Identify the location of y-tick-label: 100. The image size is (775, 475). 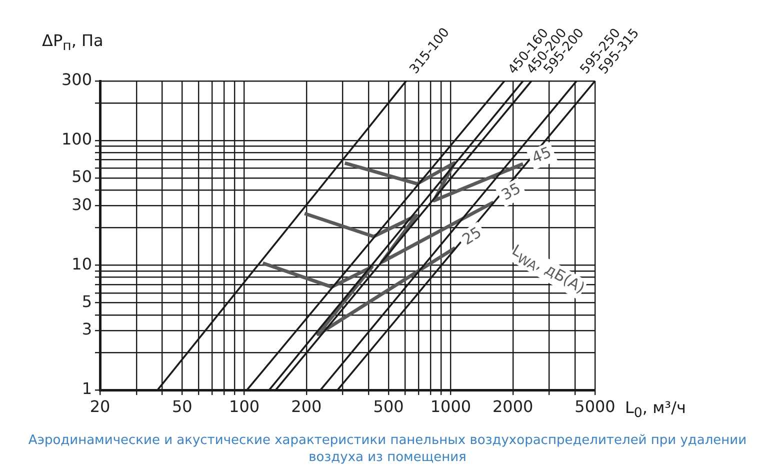
(76, 139).